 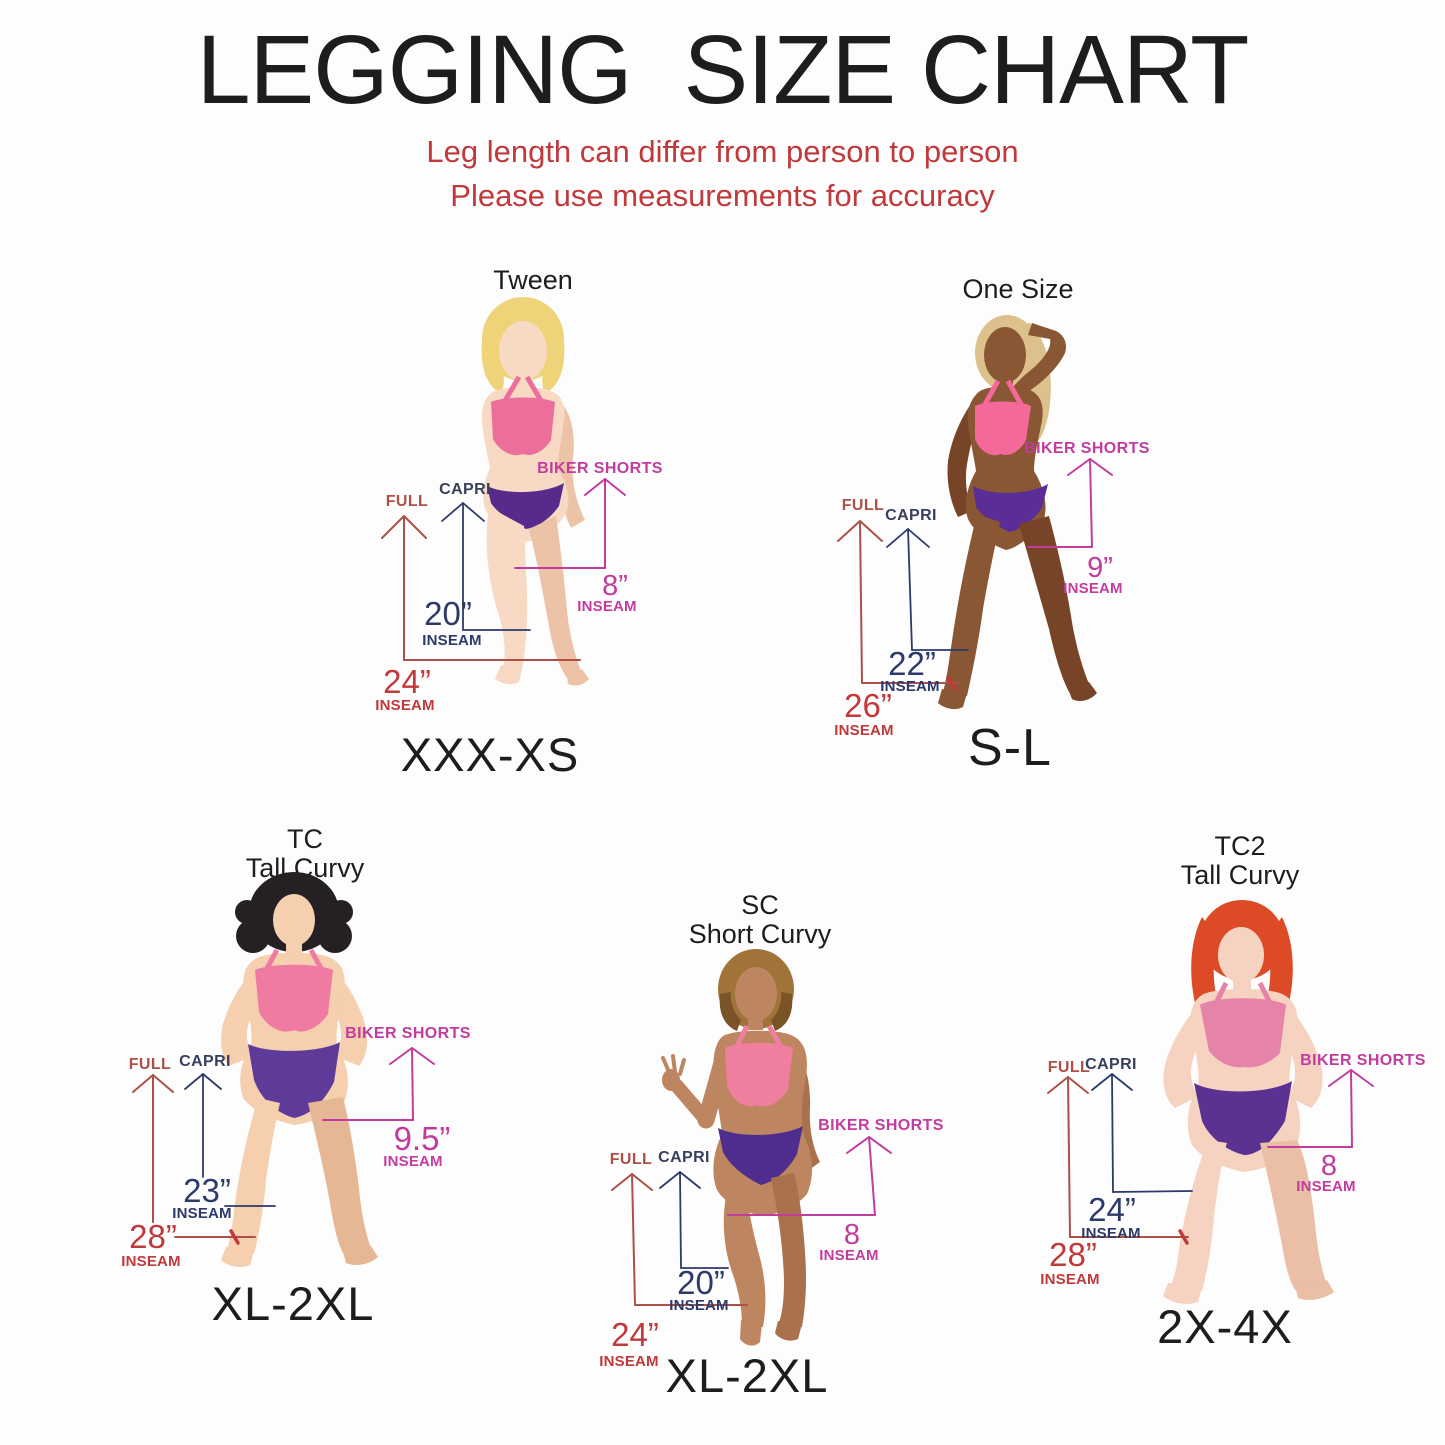 I want to click on crossing-tick, so click(x=234, y=1237).